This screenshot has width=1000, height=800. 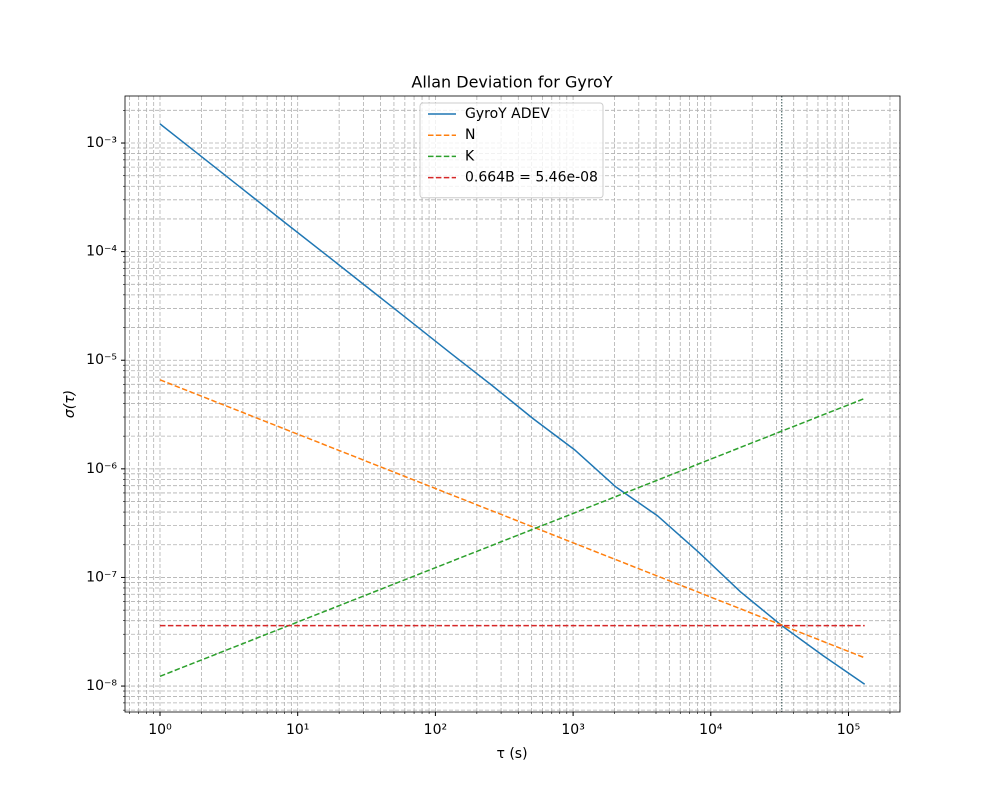 What do you see at coordinates (101, 143) in the screenshot?
I see `y-tick-label: 10⁻³` at bounding box center [101, 143].